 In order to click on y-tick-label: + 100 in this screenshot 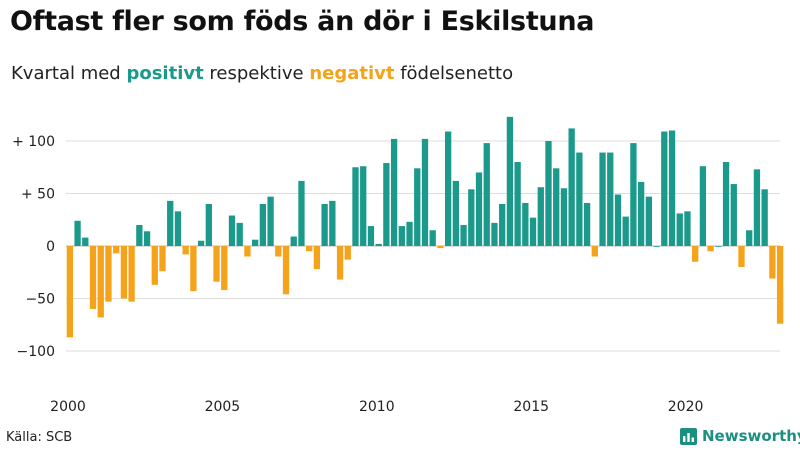, I will do `click(33, 142)`.